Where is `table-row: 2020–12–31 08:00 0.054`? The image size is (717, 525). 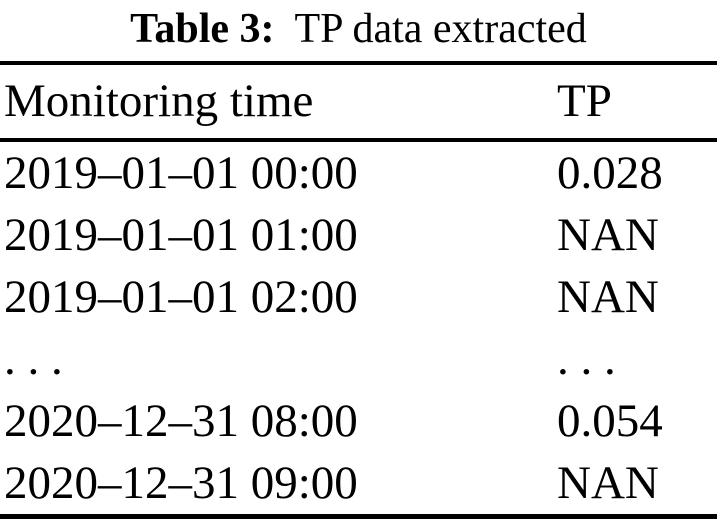 table-row: 2020–12–31 08:00 0.054 is located at coordinates (358, 421).